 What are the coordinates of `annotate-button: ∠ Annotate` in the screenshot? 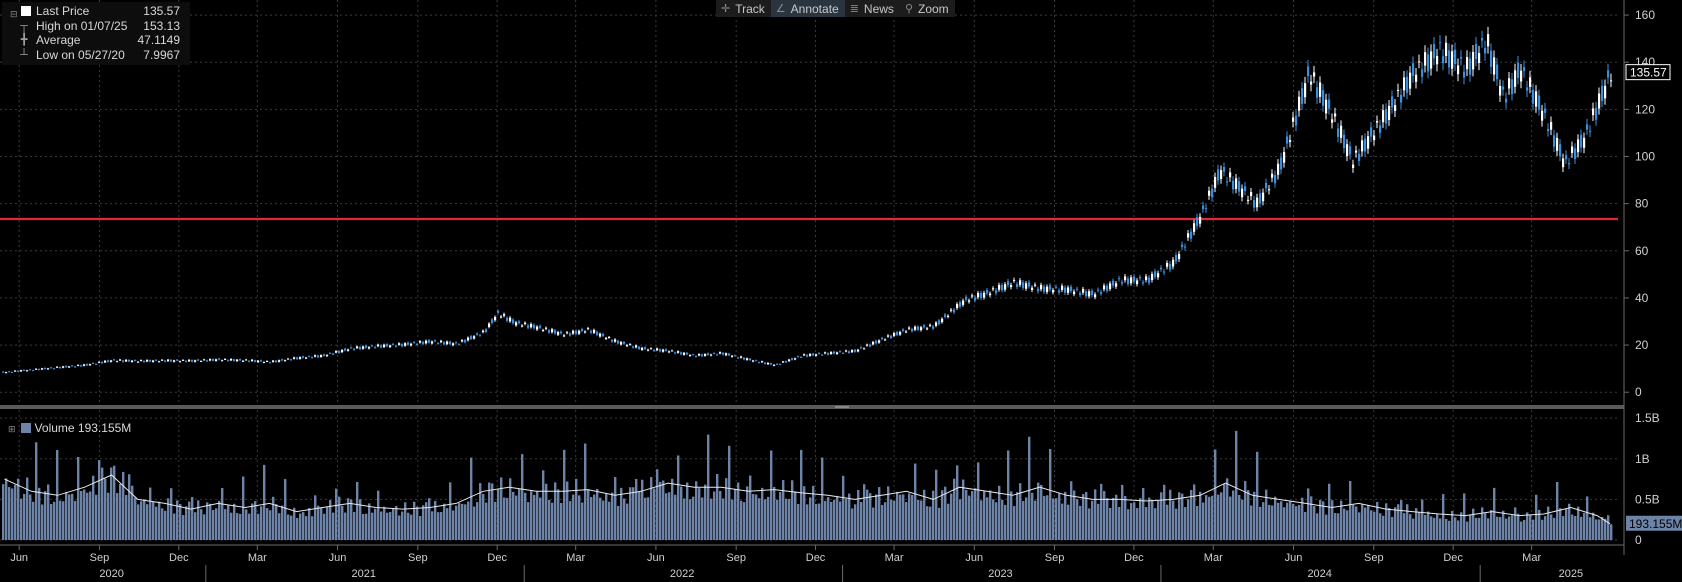 It's located at (807, 8).